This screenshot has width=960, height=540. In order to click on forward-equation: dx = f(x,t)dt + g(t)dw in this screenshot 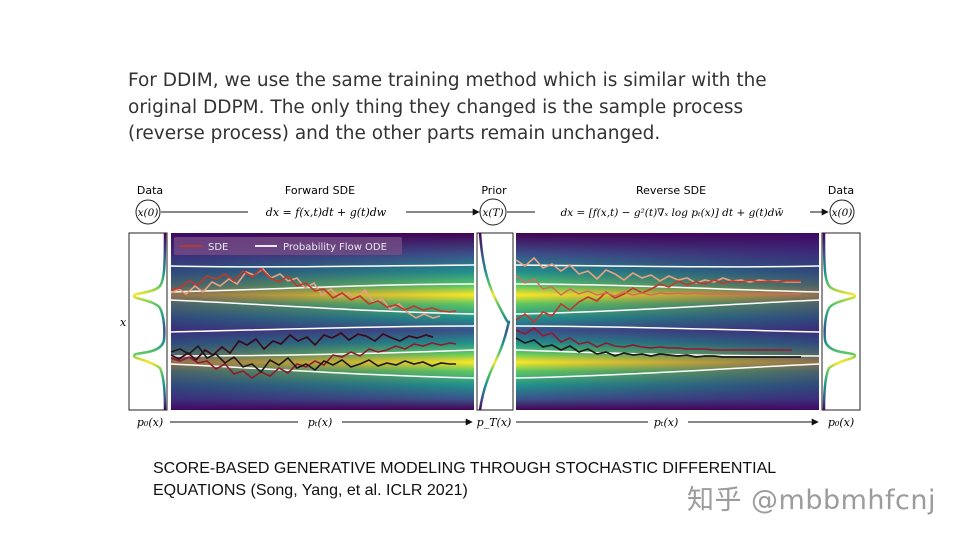, I will do `click(326, 212)`.